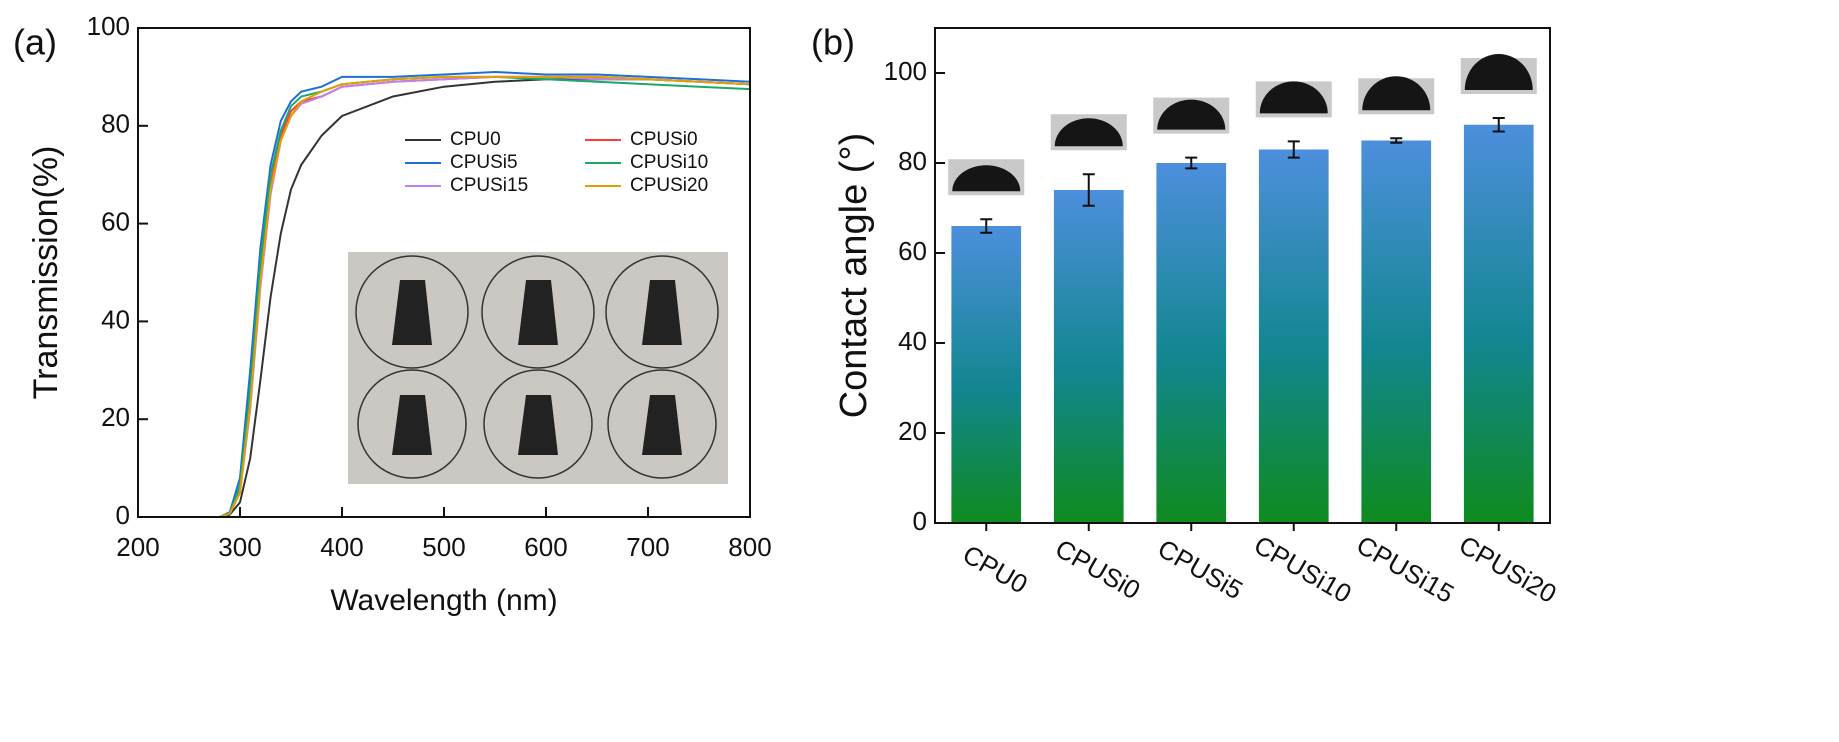  I want to click on x-tick-label: 600, so click(545, 547).